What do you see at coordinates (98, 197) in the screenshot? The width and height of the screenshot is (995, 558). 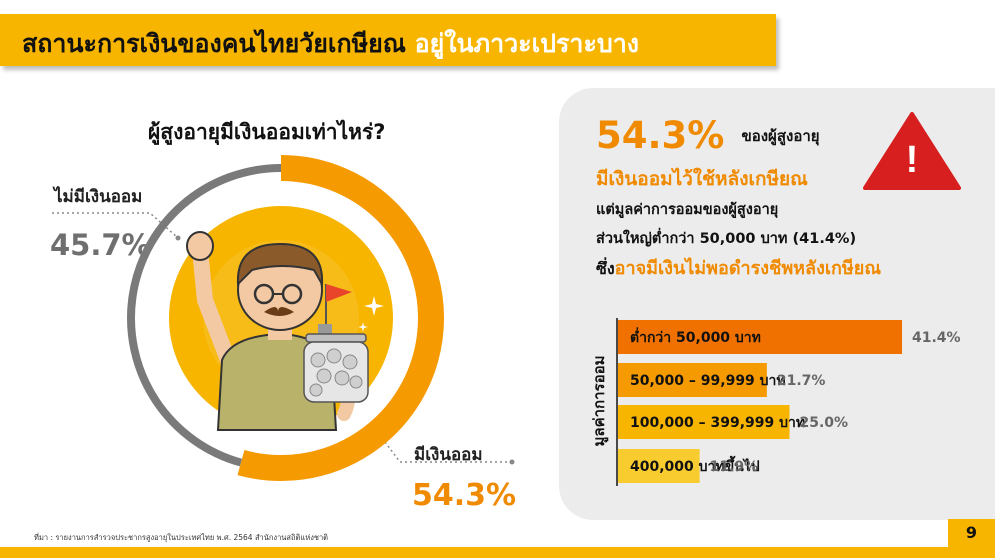 I see `no-savings-label: ไม่มีเงินออม` at bounding box center [98, 197].